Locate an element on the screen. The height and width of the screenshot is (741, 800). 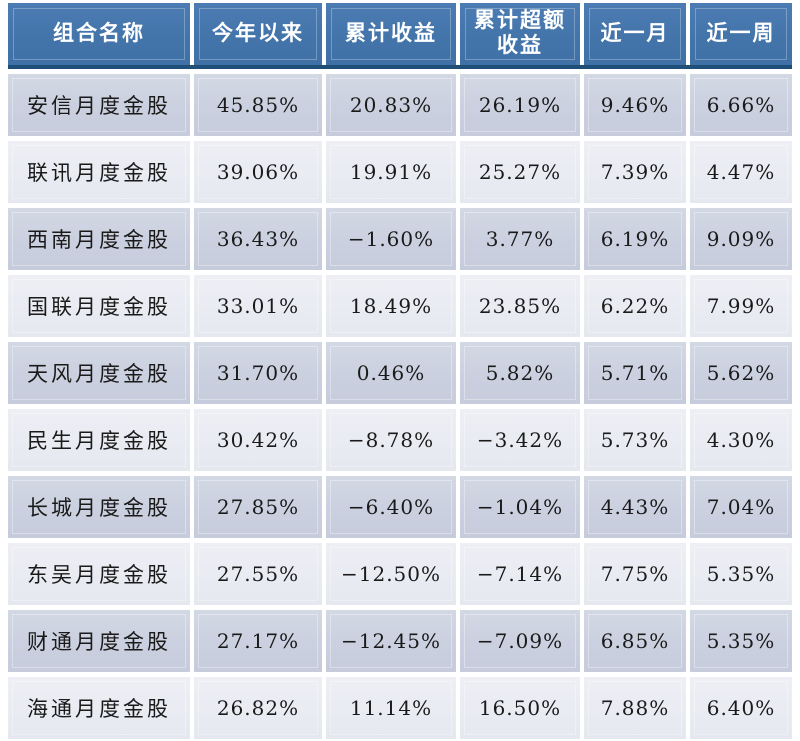
value-cell: 3.77% is located at coordinates (520, 239).